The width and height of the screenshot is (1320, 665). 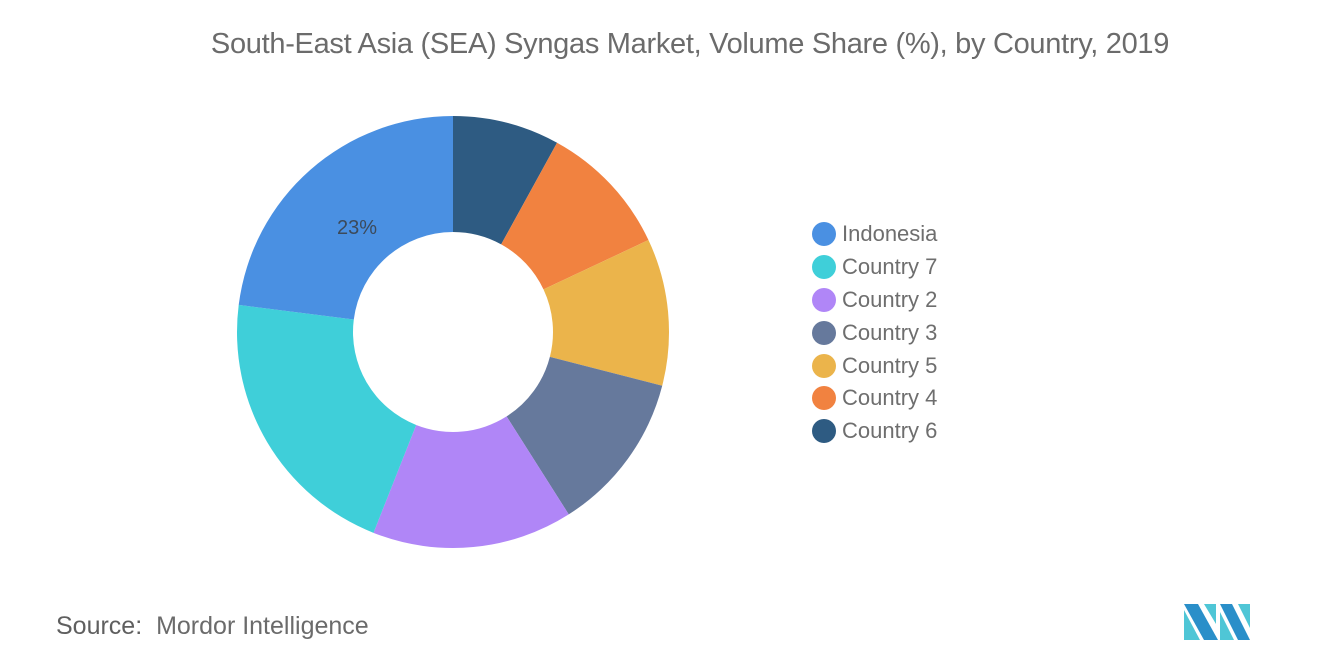 What do you see at coordinates (357, 228) in the screenshot?
I see `data-label-indonesia: 23%` at bounding box center [357, 228].